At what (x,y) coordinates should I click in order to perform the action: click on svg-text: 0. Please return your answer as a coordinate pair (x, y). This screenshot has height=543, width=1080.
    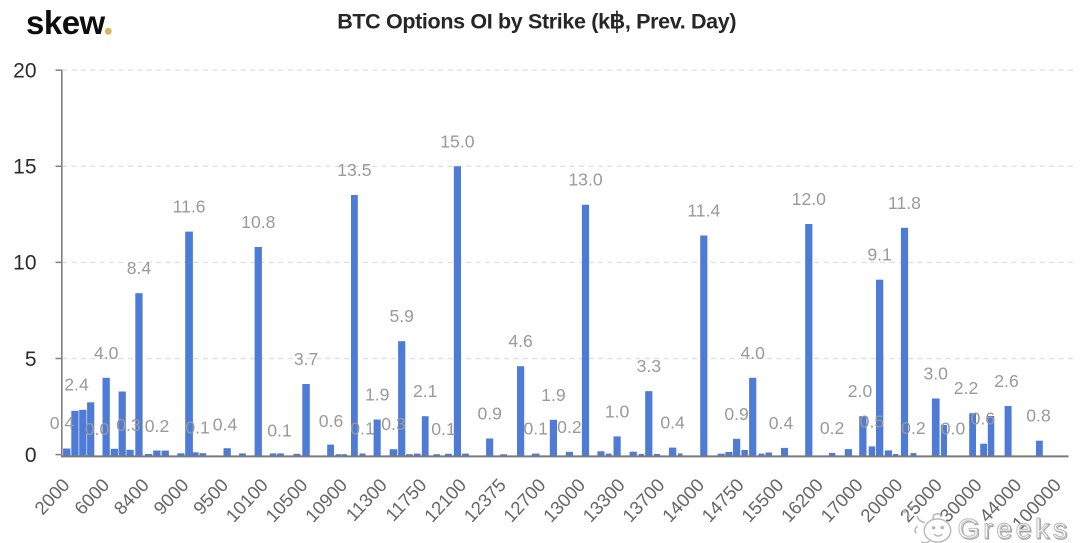
    Looking at the image, I should click on (31, 455).